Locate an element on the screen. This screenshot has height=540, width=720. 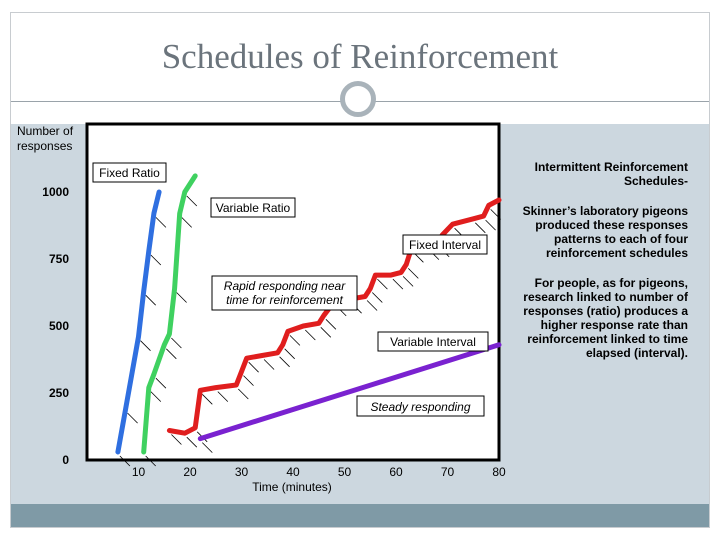
series-line-variable-interval is located at coordinates (349, 392).